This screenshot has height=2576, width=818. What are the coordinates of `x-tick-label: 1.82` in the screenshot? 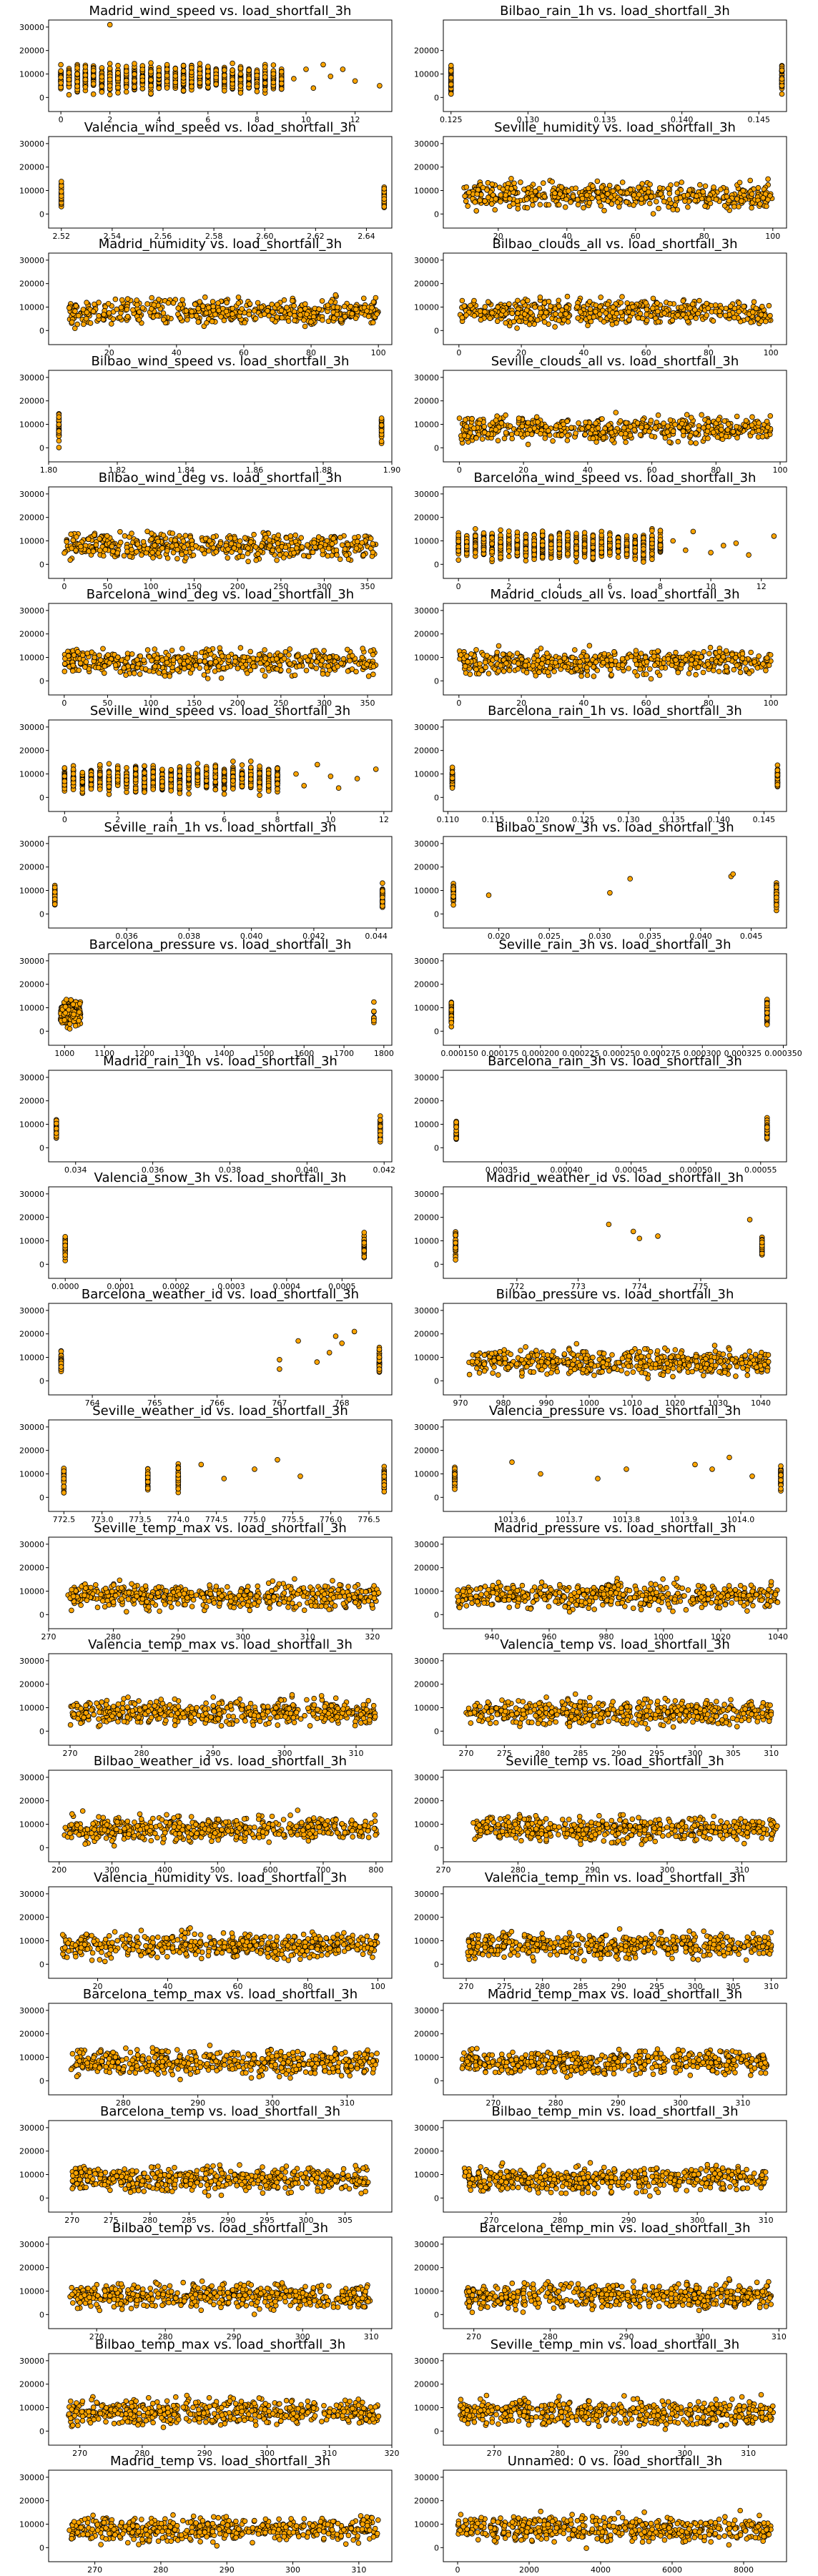 It's located at (118, 470).